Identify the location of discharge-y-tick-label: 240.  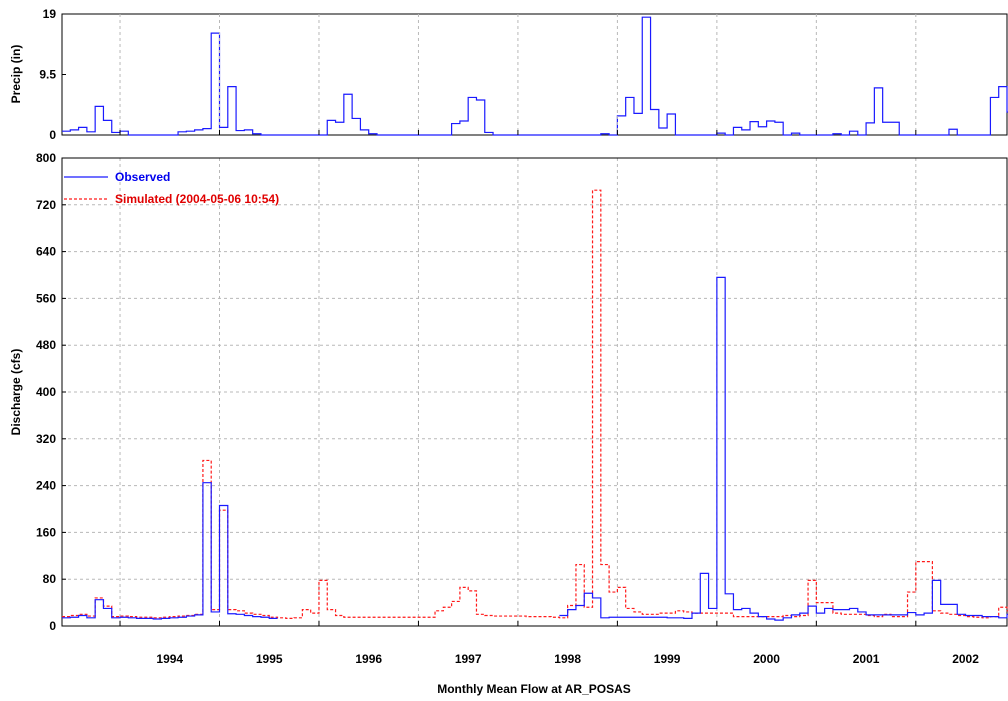
(46, 486).